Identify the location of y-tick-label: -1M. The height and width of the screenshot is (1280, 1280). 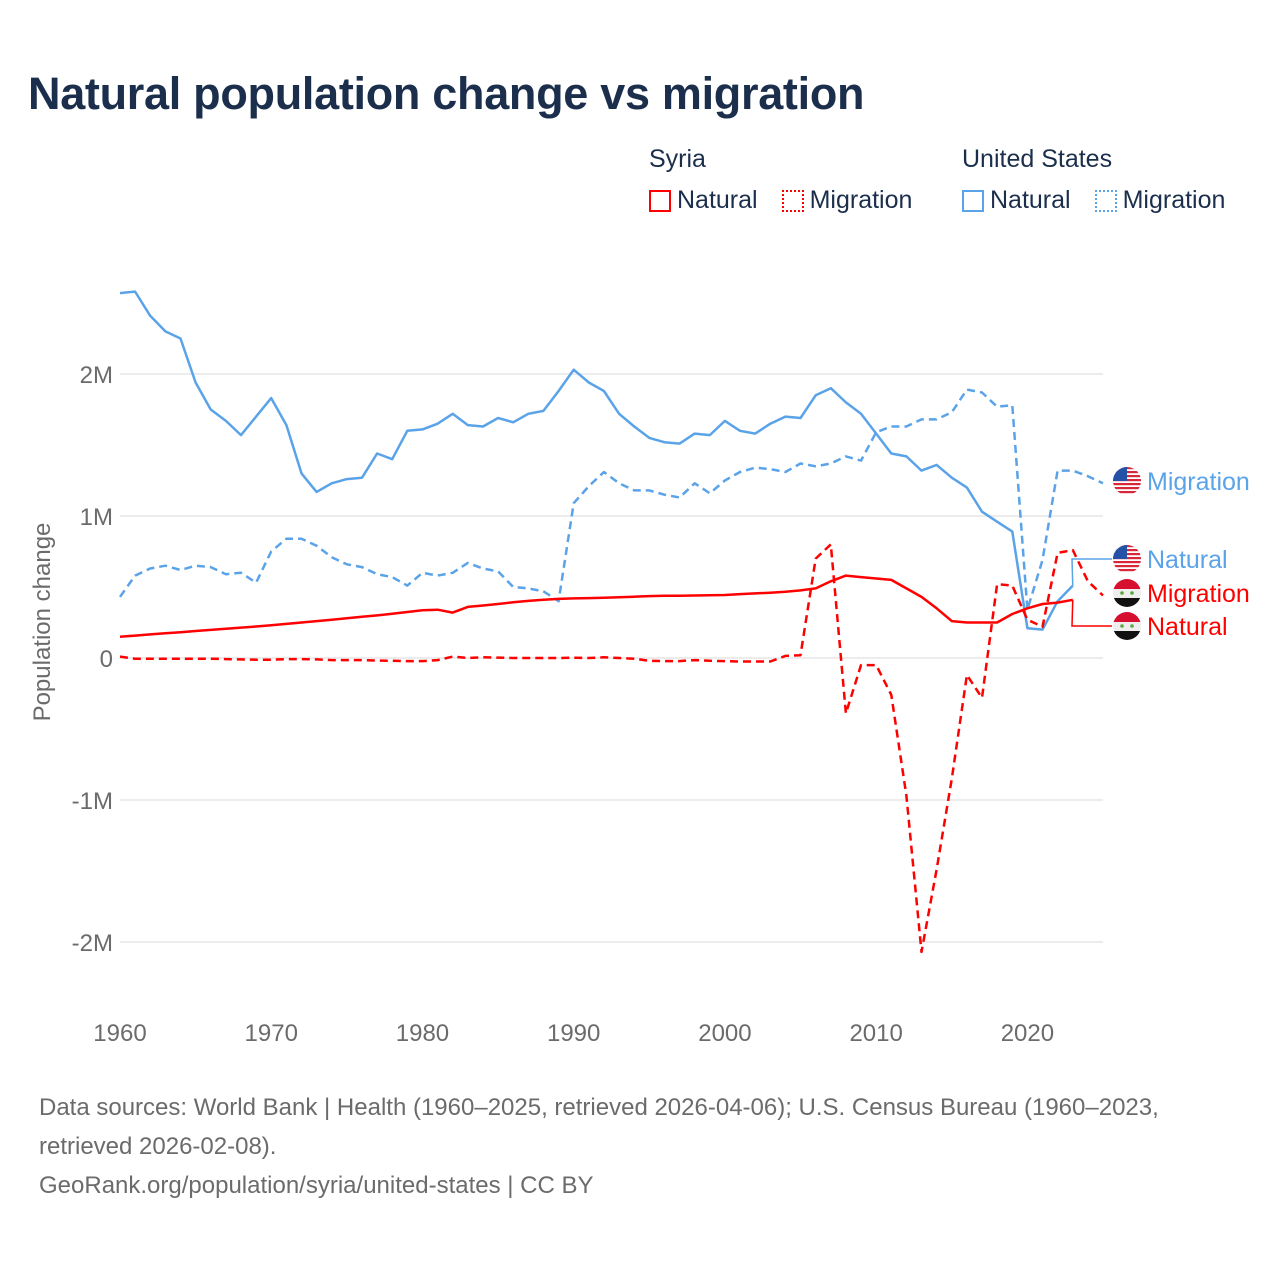
(92, 801).